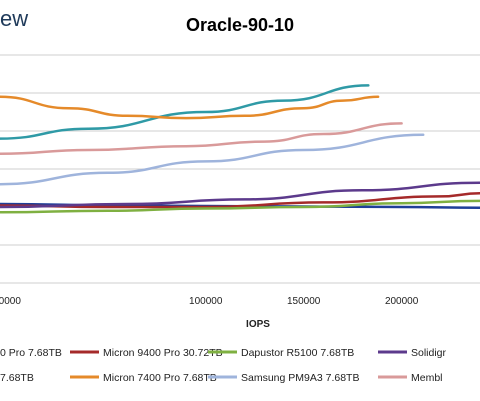 This screenshot has width=480, height=401. What do you see at coordinates (17, 378) in the screenshot?
I see `legend-label-kioxia: 7.68TB` at bounding box center [17, 378].